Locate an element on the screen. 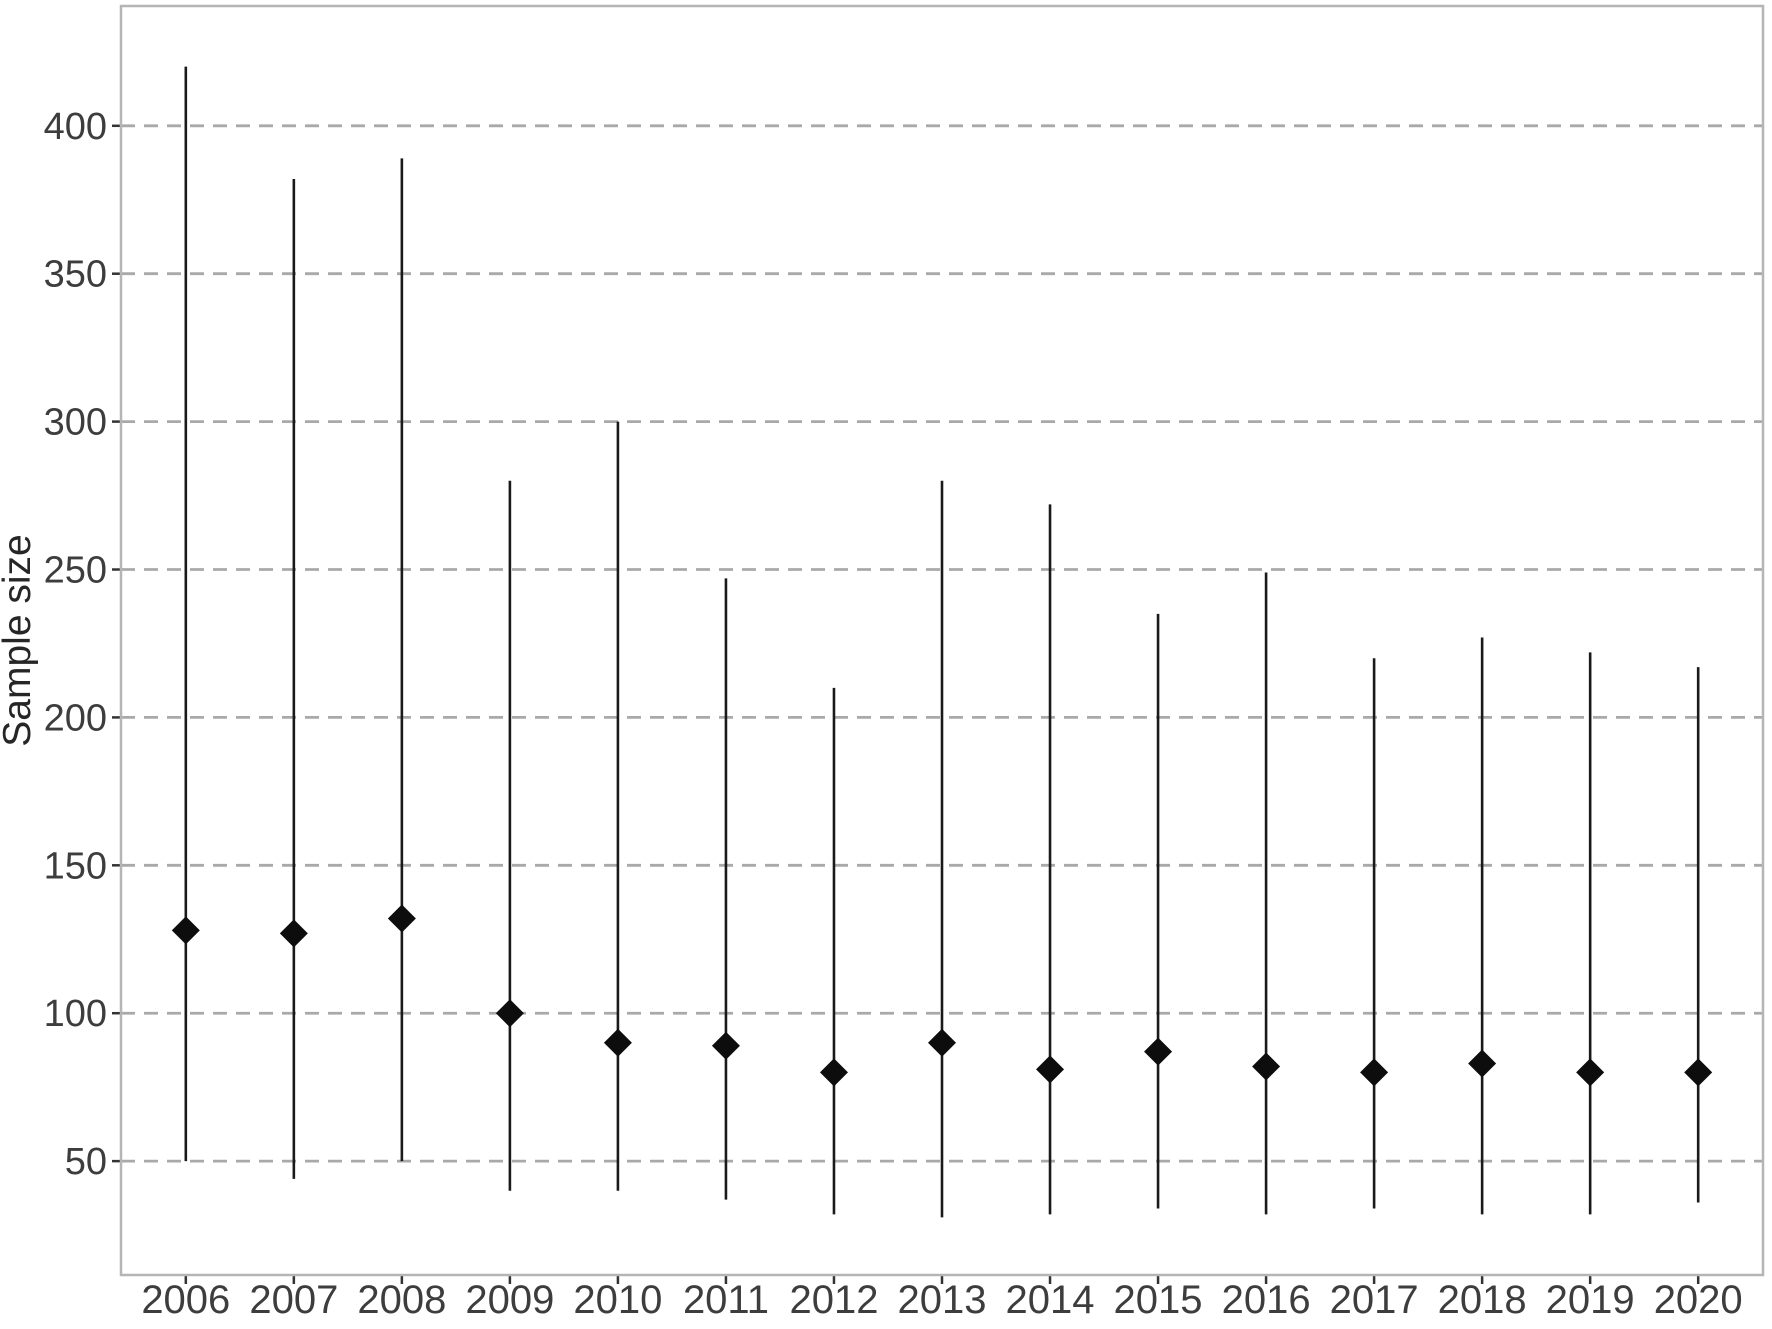 The width and height of the screenshot is (1772, 1329). y-tick-label: 250 is located at coordinates (75, 571).